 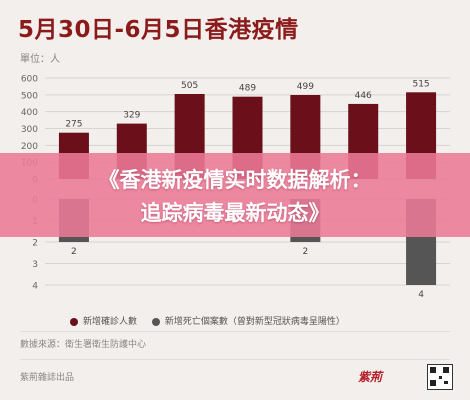 What do you see at coordinates (83, 345) in the screenshot?
I see `data-source: 數據來源：衛生署衛生防護中心` at bounding box center [83, 345].